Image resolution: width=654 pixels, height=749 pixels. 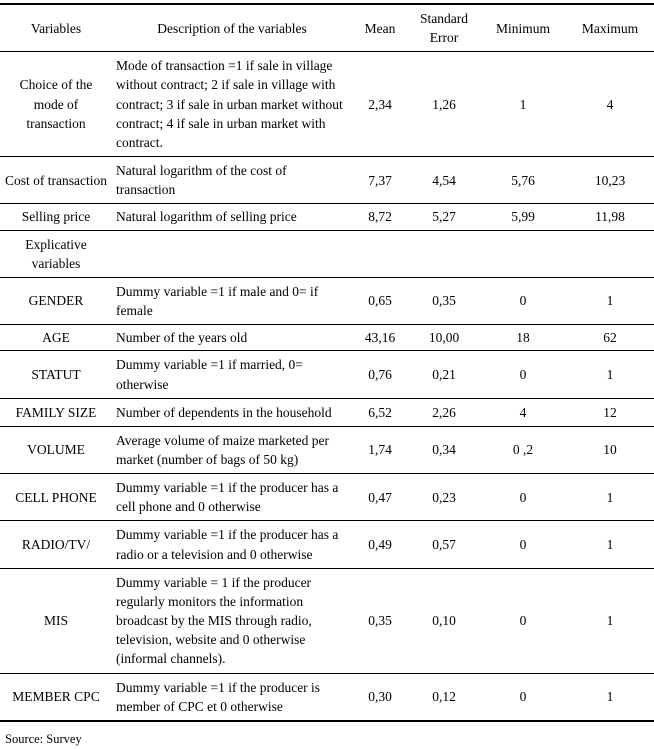 I want to click on se-cell: 5,27, so click(x=444, y=217).